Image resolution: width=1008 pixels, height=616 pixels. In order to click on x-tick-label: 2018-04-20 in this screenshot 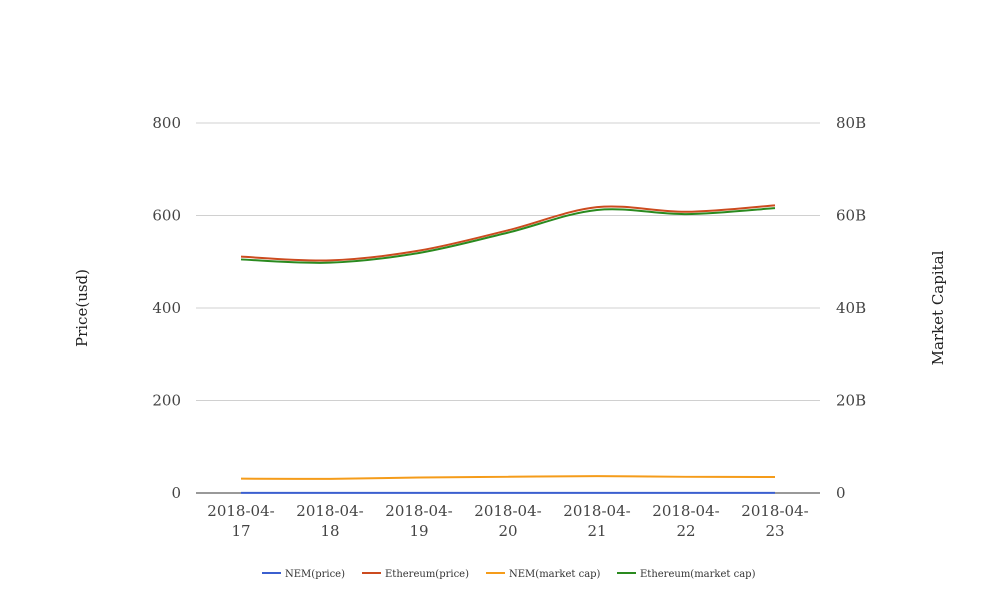, I will do `click(507, 521)`.